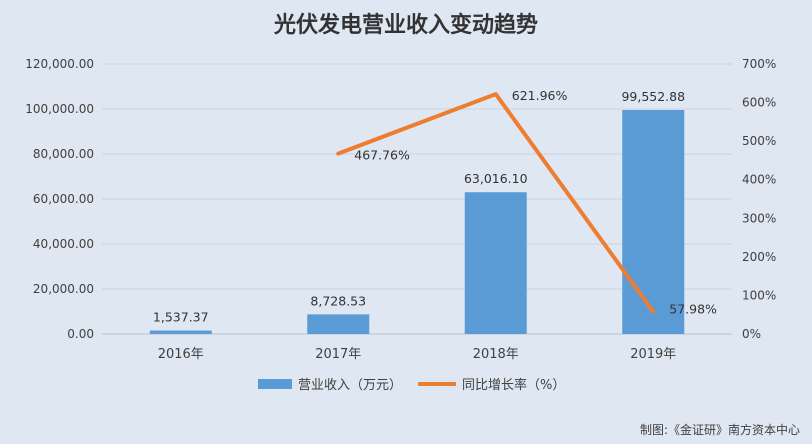  Describe the element at coordinates (382, 155) in the screenshot. I see `line-value-label: 467.76%` at that location.